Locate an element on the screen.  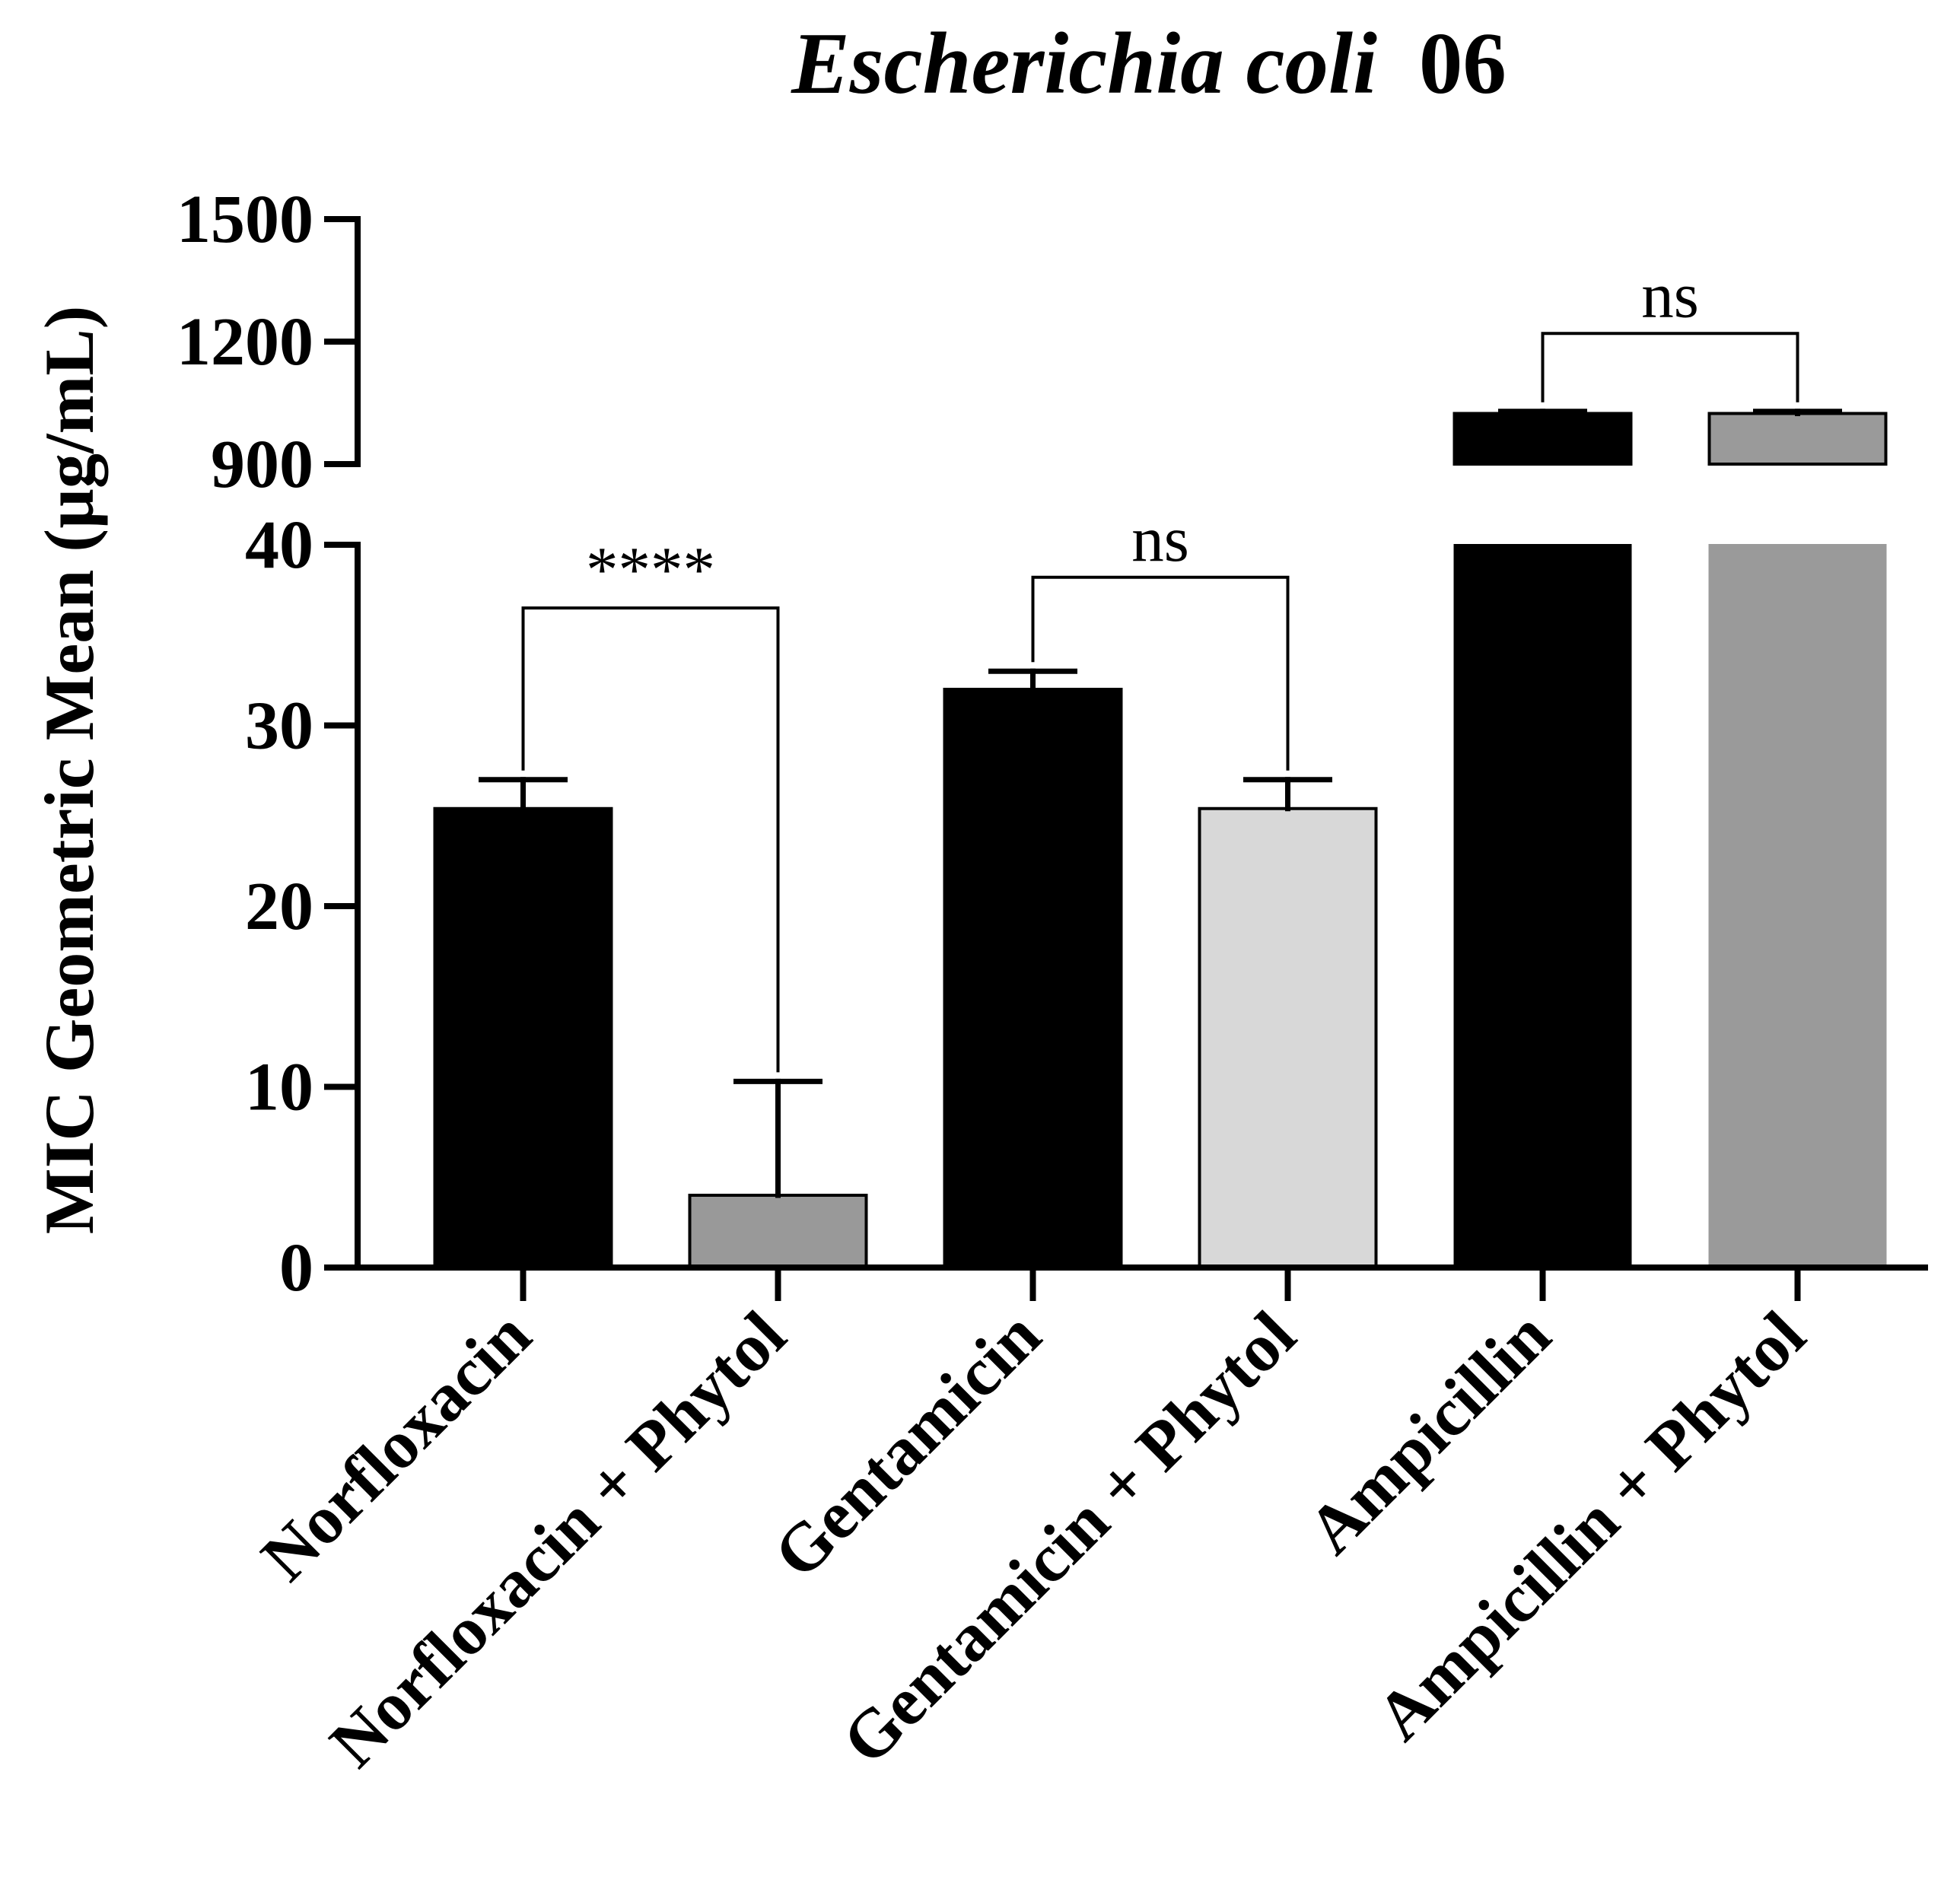
significance-label-2: ns is located at coordinates (1670, 295).